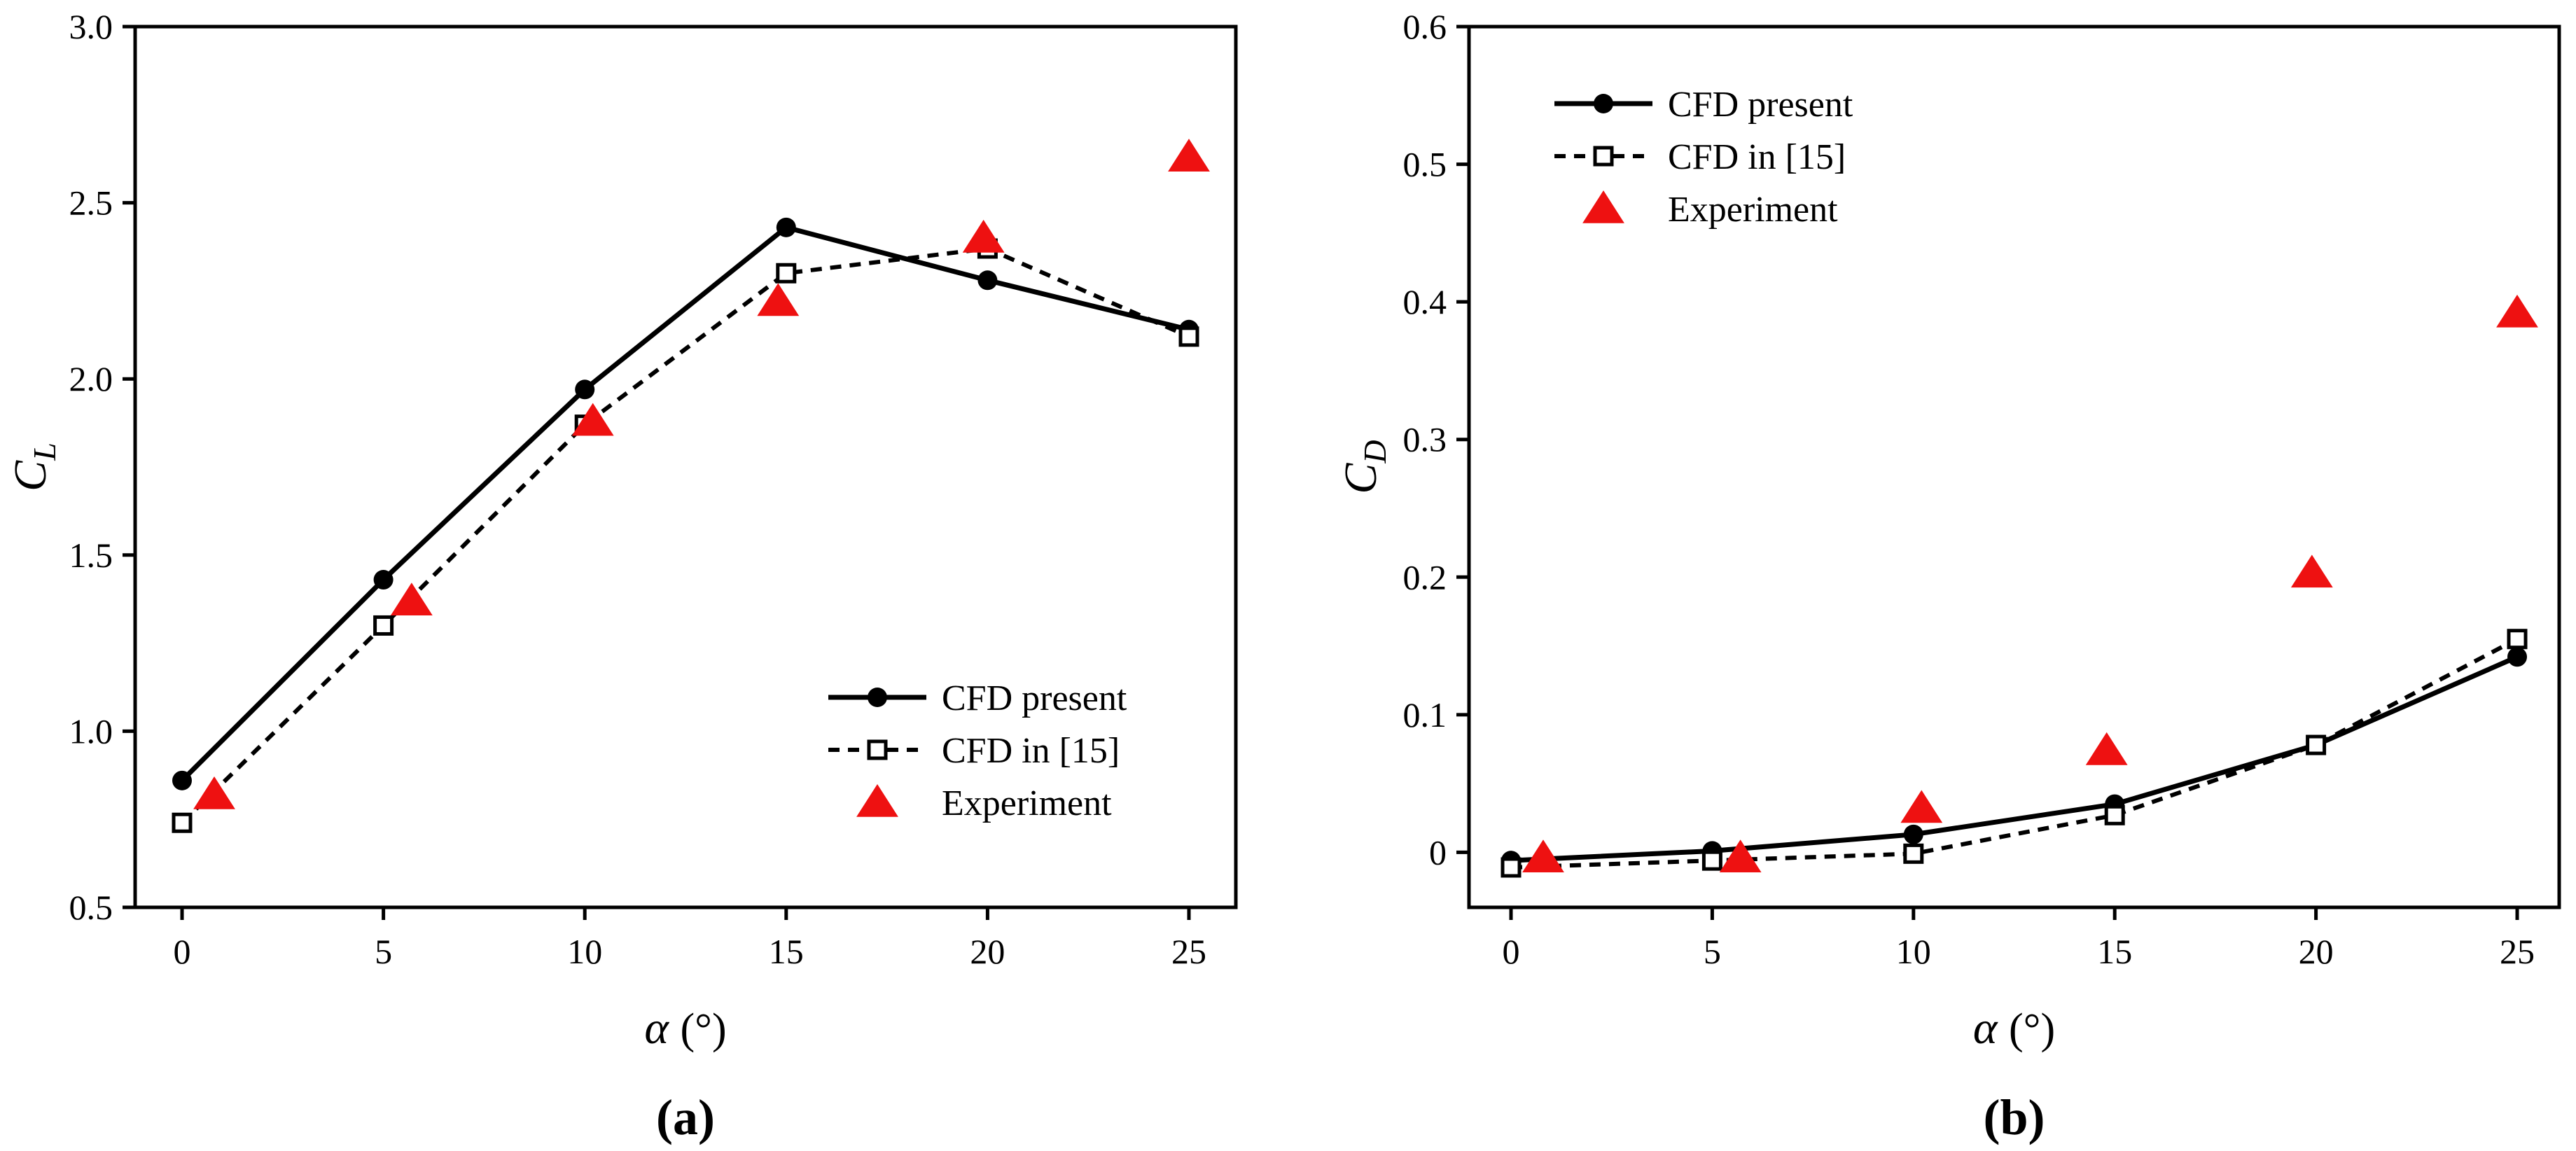  Describe the element at coordinates (1364, 467) in the screenshot. I see `y-axis-title: CD` at that location.